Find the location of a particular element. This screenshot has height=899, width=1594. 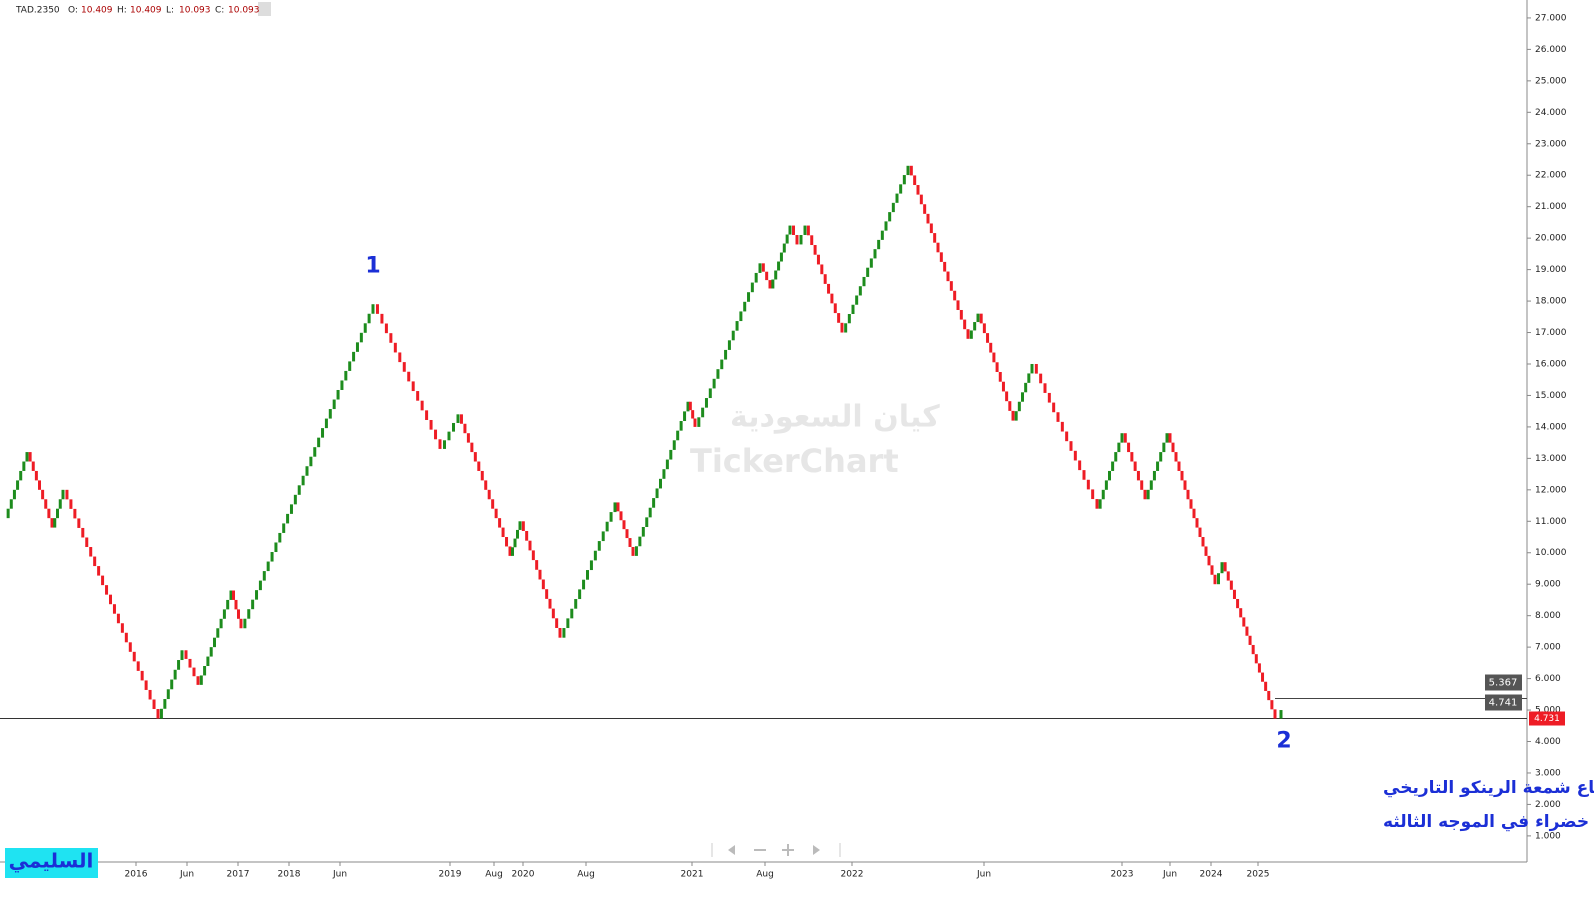

y-tick-label: 17.000 is located at coordinates (1551, 333).